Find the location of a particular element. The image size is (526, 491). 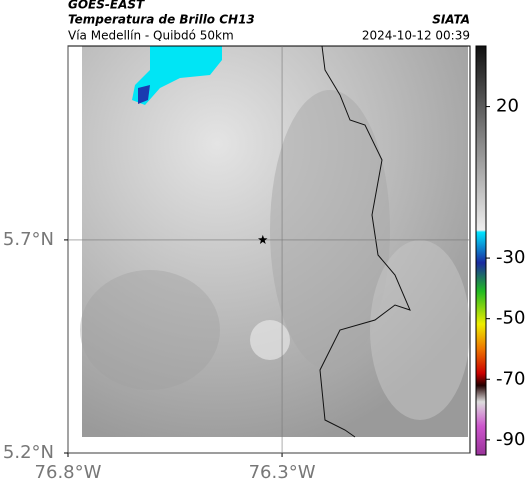

lat-tick-label: 5.2°N is located at coordinates (28, 452).